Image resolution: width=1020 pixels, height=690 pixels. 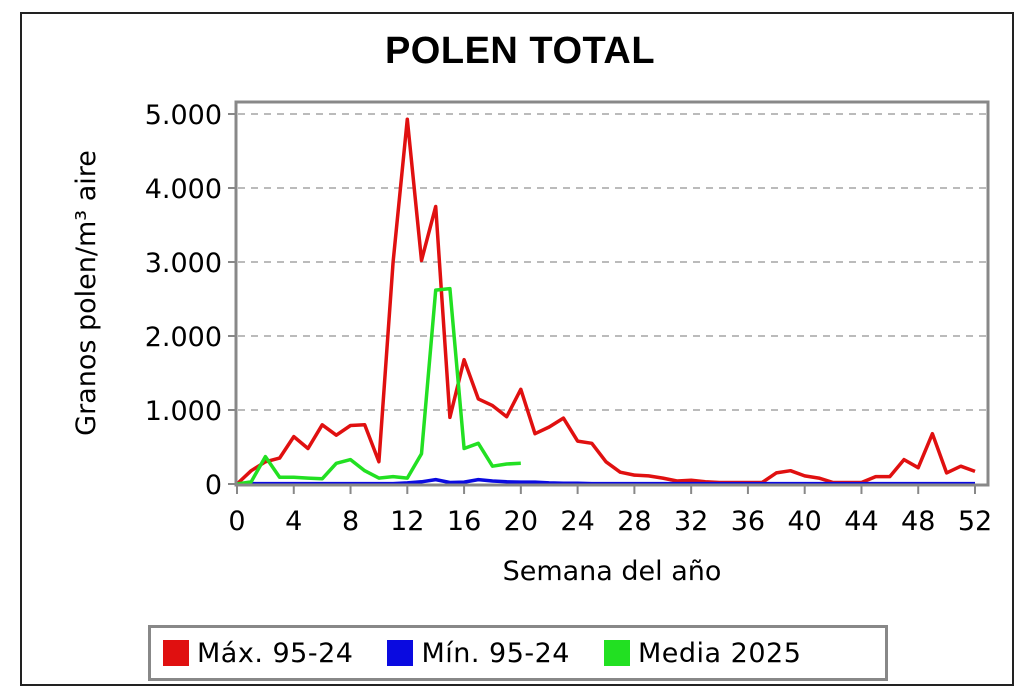 I want to click on chart-title: POLEN TOTAL, so click(x=520, y=51).